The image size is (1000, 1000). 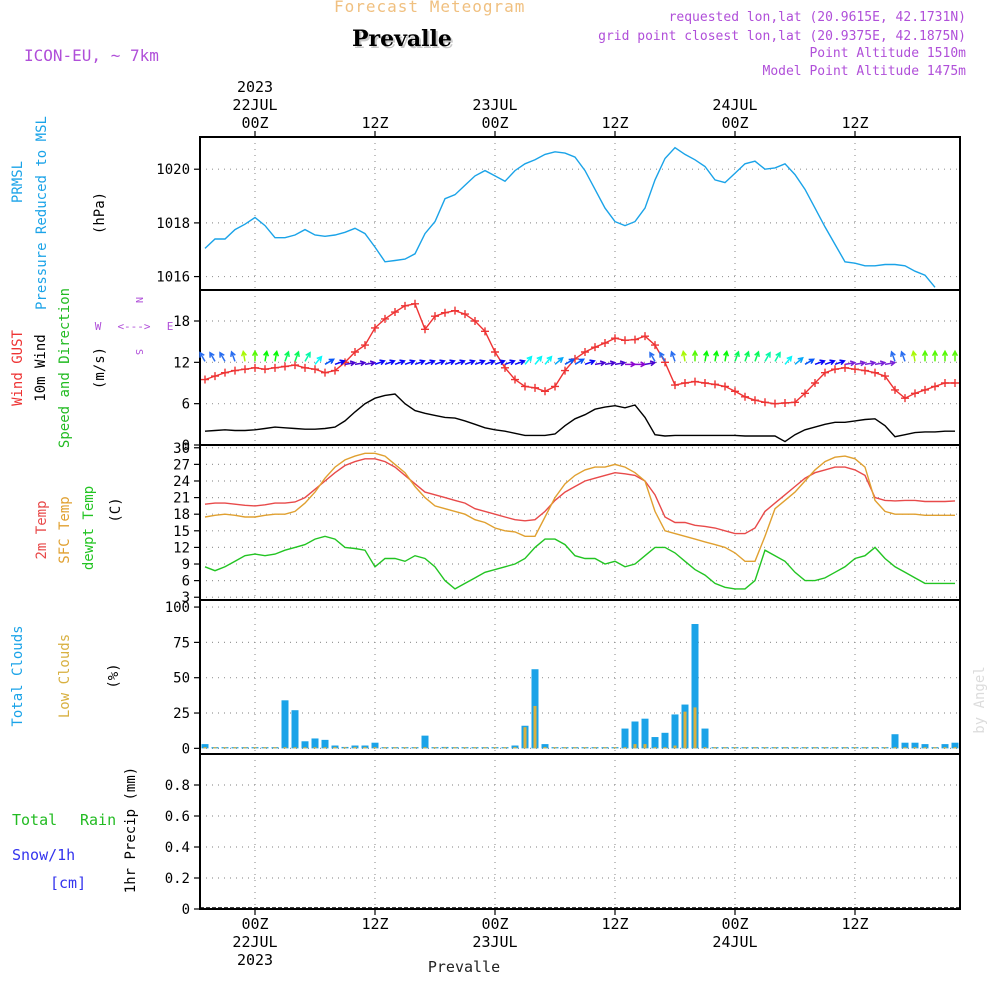 I want to click on precip-rain-label: Rain, so click(x=98, y=820).